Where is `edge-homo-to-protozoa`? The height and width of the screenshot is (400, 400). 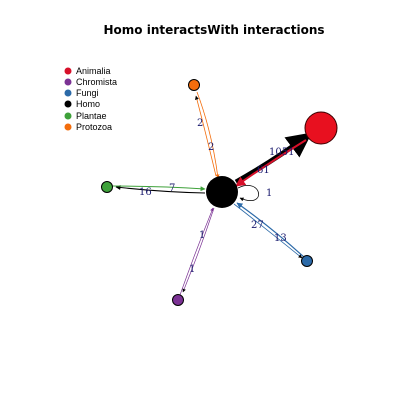 edge-homo-to-protozoa is located at coordinates (205, 136).